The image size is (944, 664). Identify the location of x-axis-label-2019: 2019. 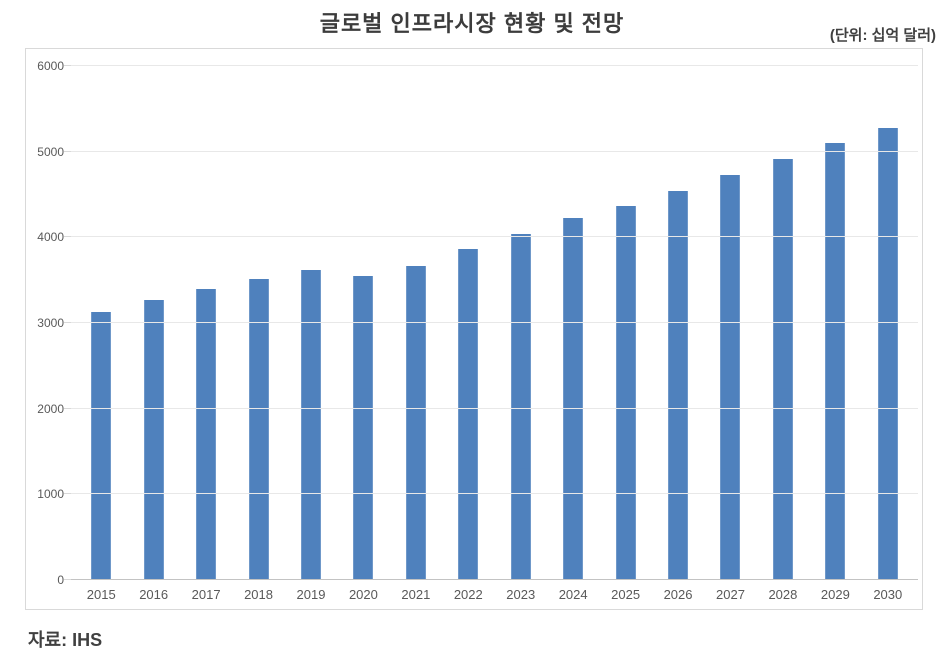
(311, 594).